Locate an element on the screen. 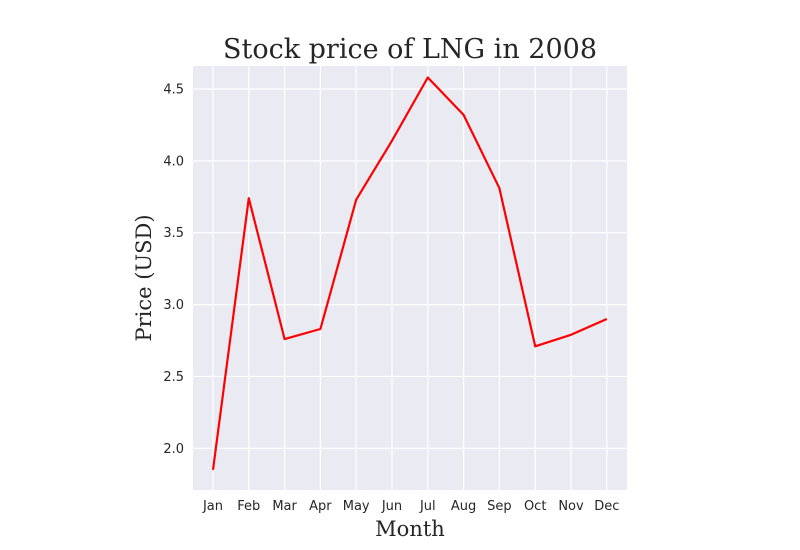  y-tick-labels: 2.0 2.5 3.0 3.5 4.0 4.5 is located at coordinates (173, 269).